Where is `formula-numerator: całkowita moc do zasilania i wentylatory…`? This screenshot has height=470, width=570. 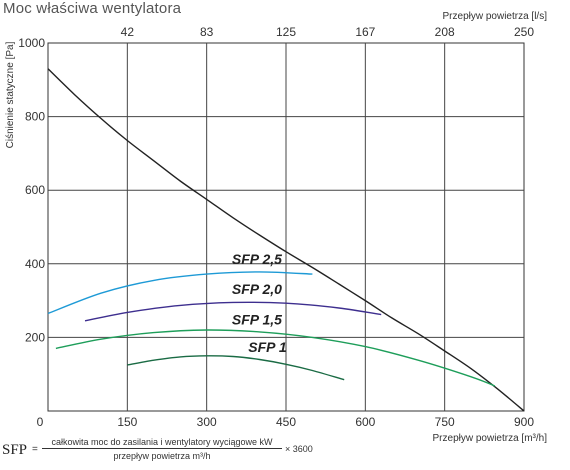
formula-numerator: całkowita moc do zasilania i wentylatory… is located at coordinates (162, 443).